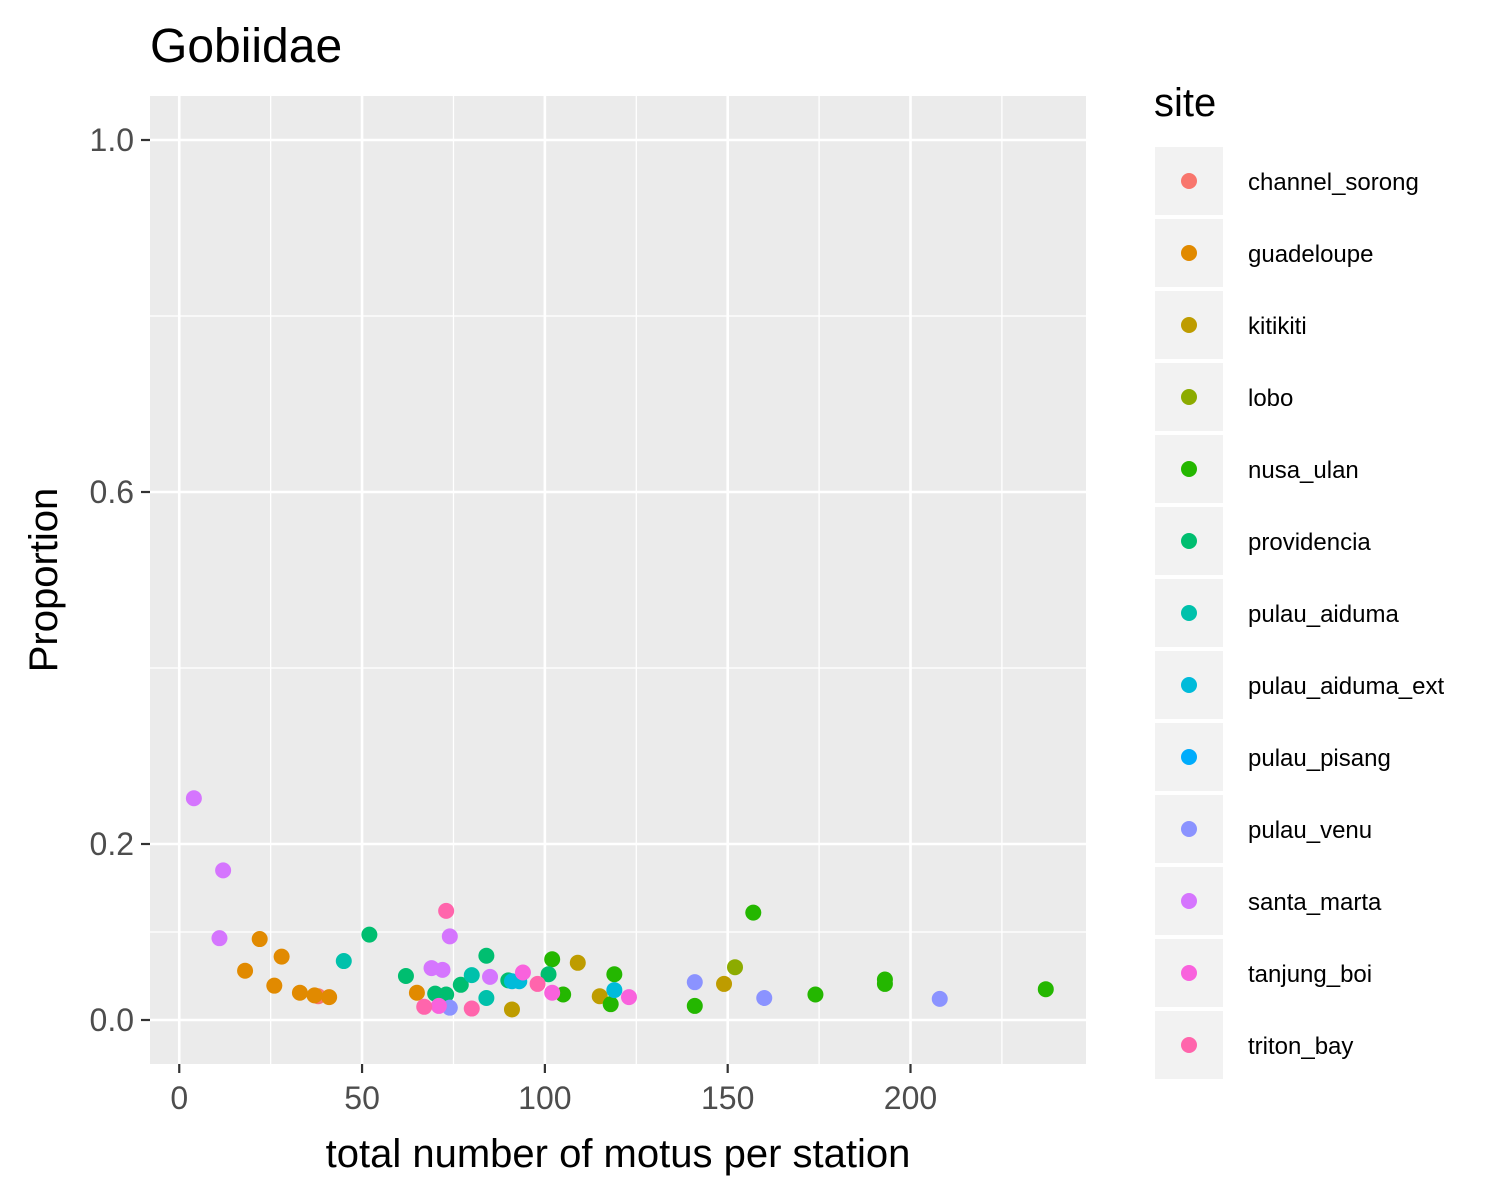 The image size is (1500, 1200). Describe the element at coordinates (1315, 902) in the screenshot. I see `legend-label-santa_marta: santa_marta` at that location.